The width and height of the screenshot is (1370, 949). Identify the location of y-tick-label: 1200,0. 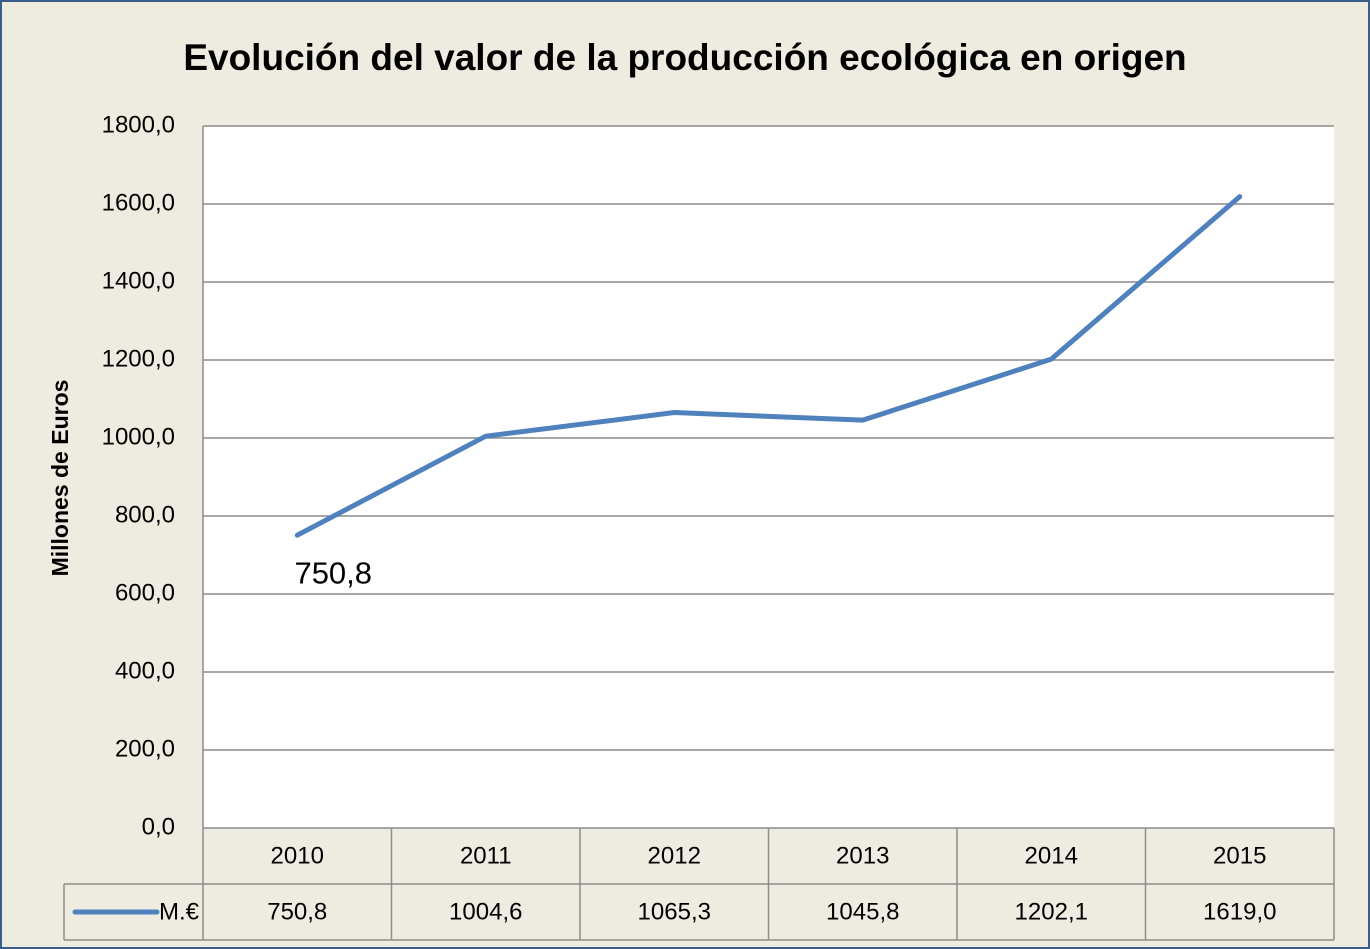
(138, 358).